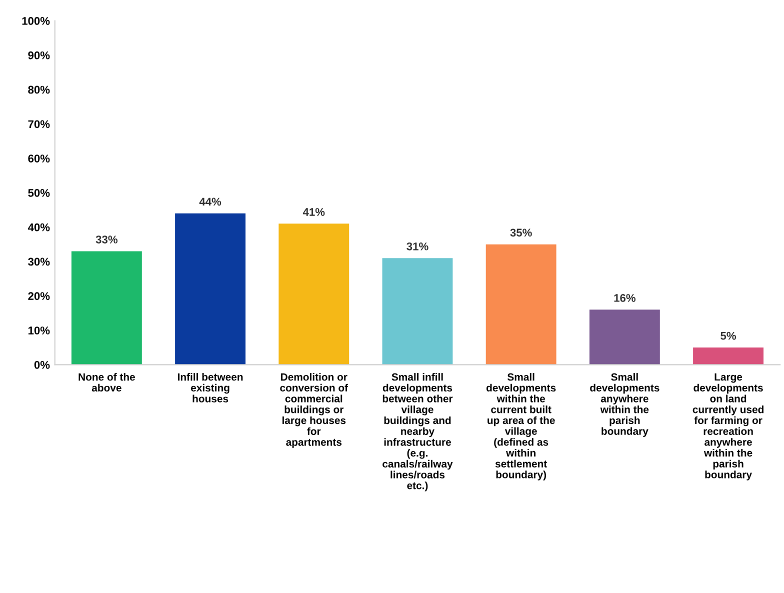  Describe the element at coordinates (39, 55) in the screenshot. I see `y-tick-label: 90%` at that location.